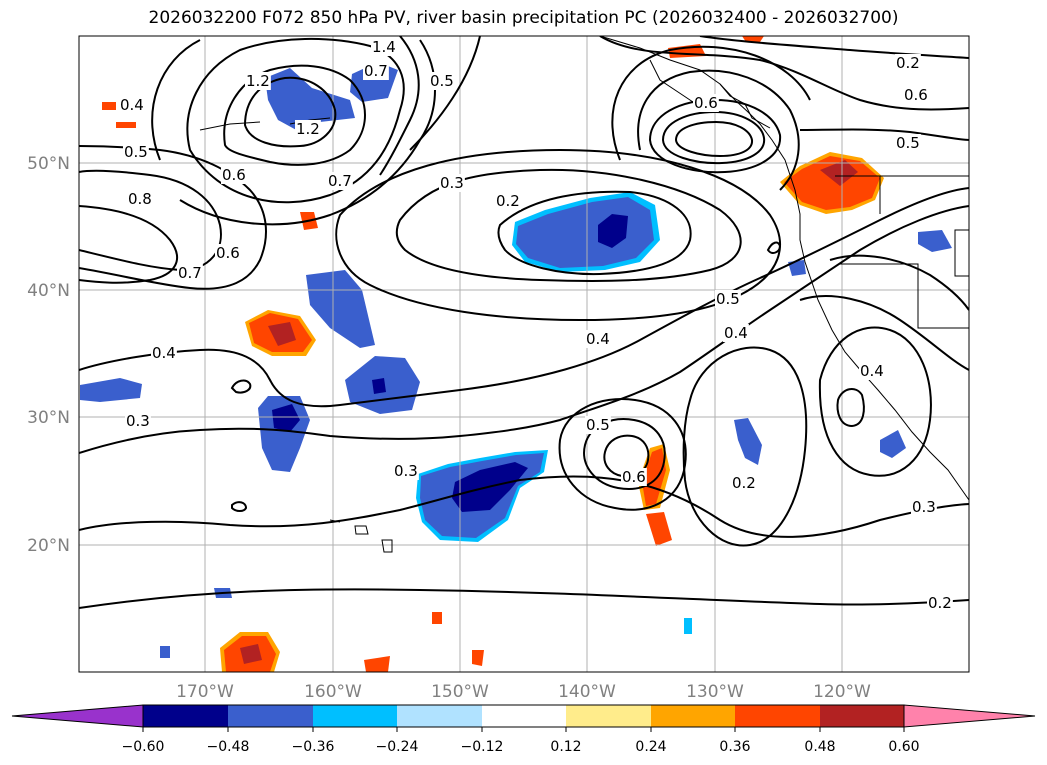  What do you see at coordinates (228, 747) in the screenshot?
I see `colorbar-tick: −0.48` at bounding box center [228, 747].